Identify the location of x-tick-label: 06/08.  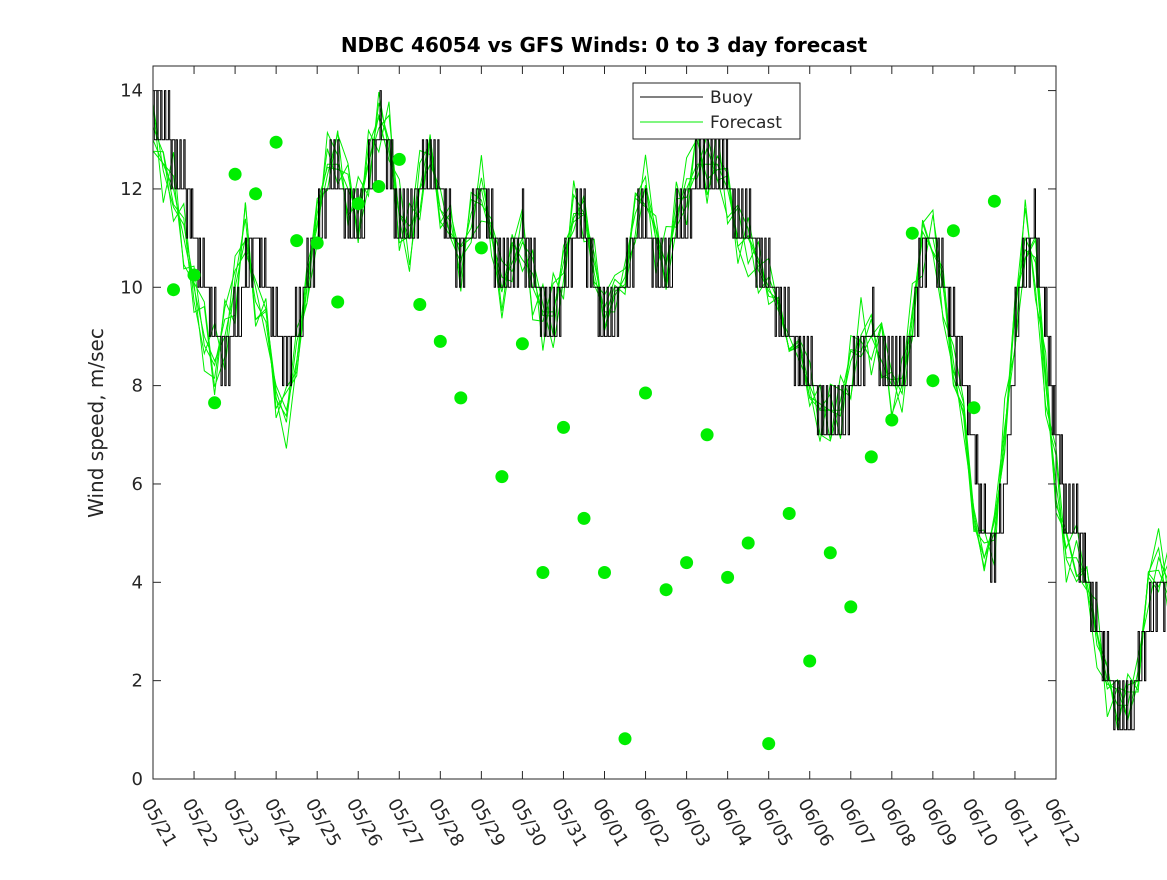
(897, 822).